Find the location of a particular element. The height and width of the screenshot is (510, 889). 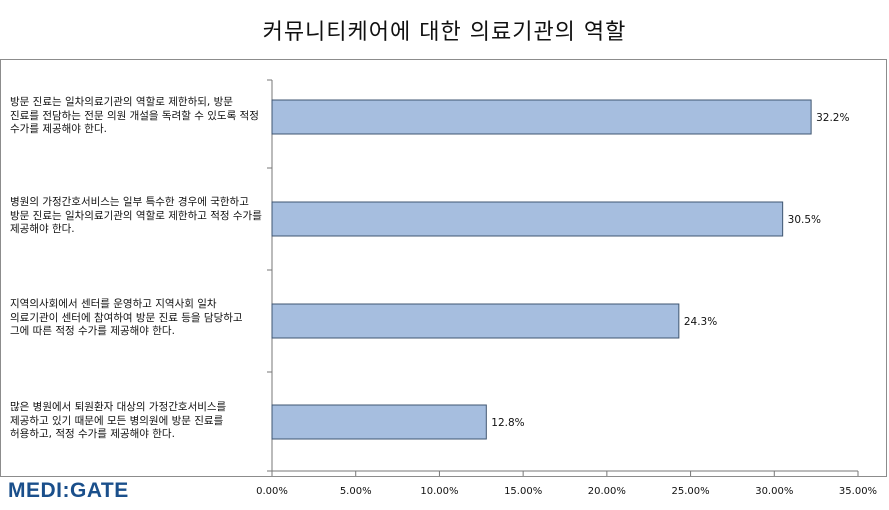

chart-title: 커뮤니티케어에 대한 의료기관의 역할 is located at coordinates (444, 32).